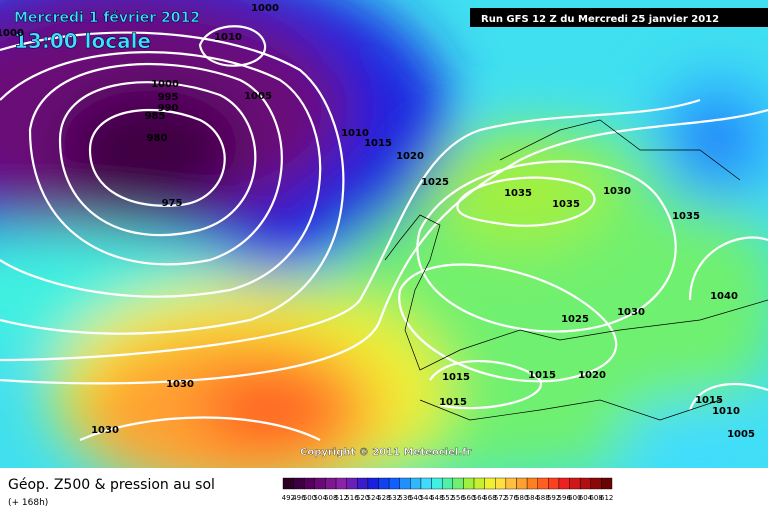 The height and width of the screenshot is (512, 768). I want to click on scale-label: 496, so click(299, 498).